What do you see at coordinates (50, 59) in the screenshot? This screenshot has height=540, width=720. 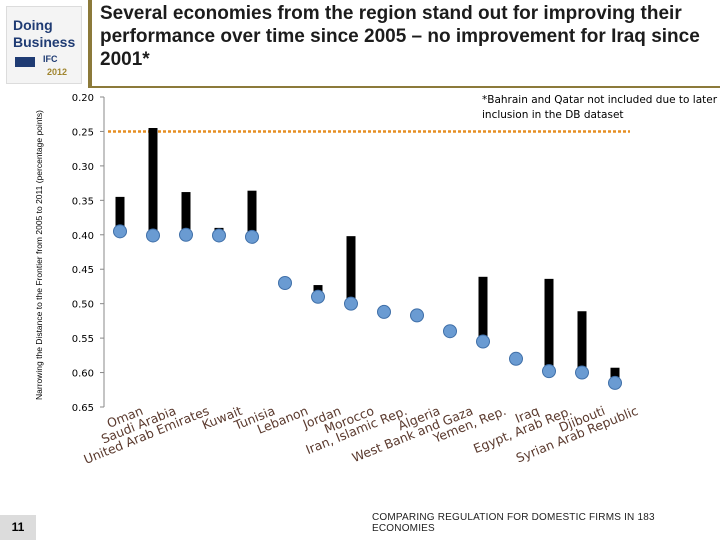 I see `logo-org: IFC` at bounding box center [50, 59].